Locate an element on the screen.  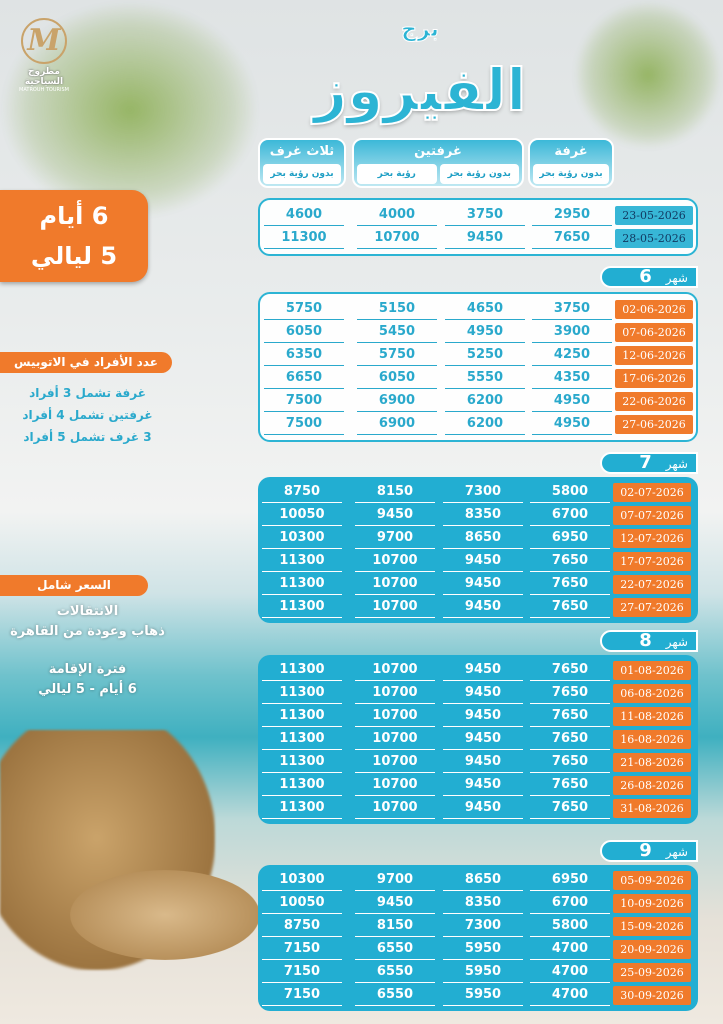
table-row: 17-06-2026 4350 5550 6050 6650 is located at coordinates (478, 378).